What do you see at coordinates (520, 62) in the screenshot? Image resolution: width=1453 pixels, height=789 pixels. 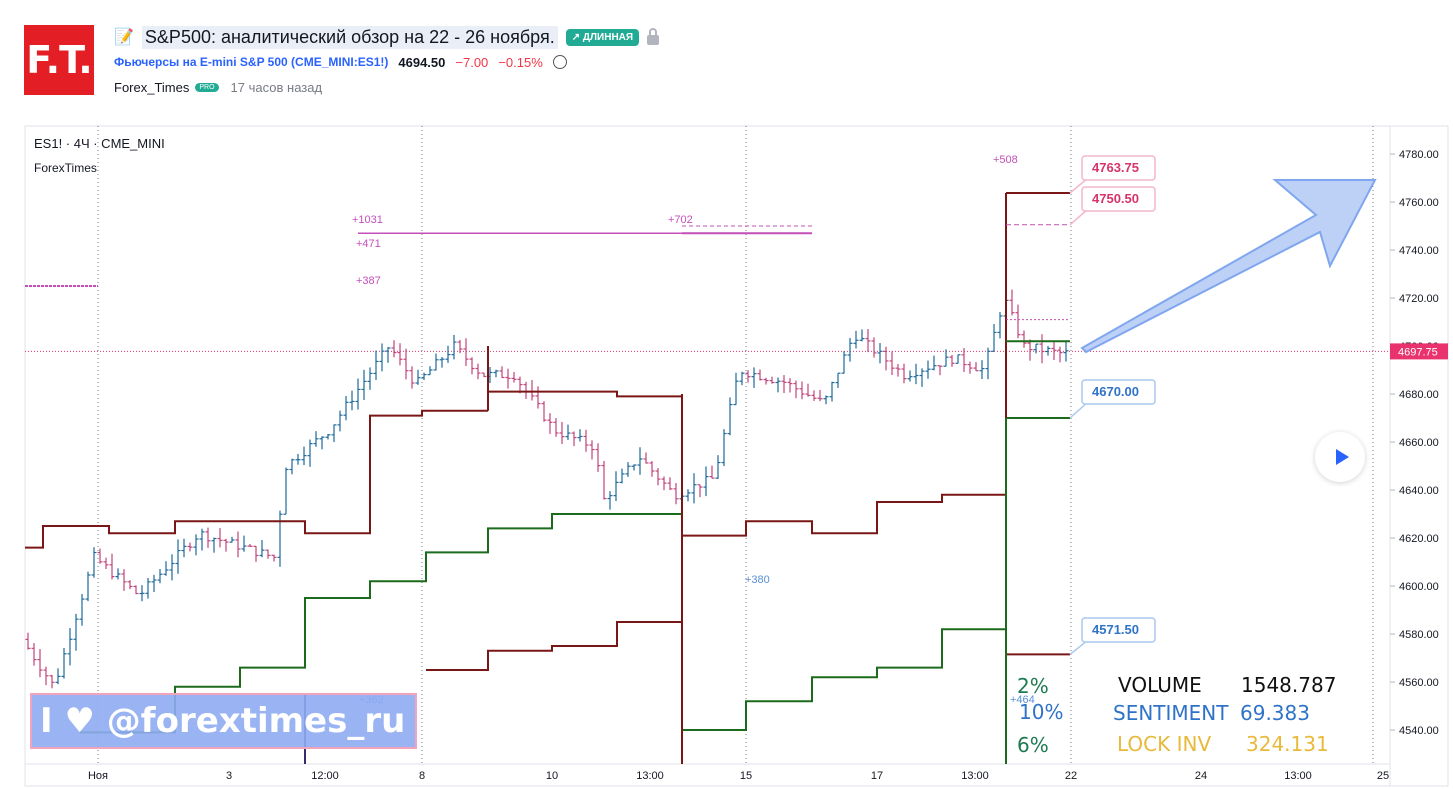 I see `symbol-change-percent: −0.15%` at bounding box center [520, 62].